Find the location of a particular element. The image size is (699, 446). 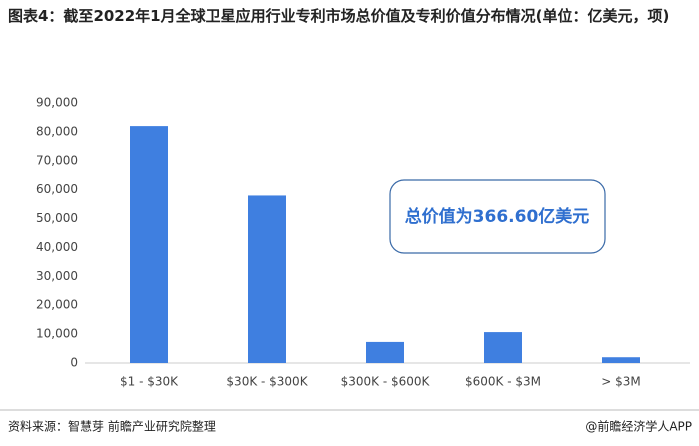

y-tick-label: 0 is located at coordinates (74, 363).